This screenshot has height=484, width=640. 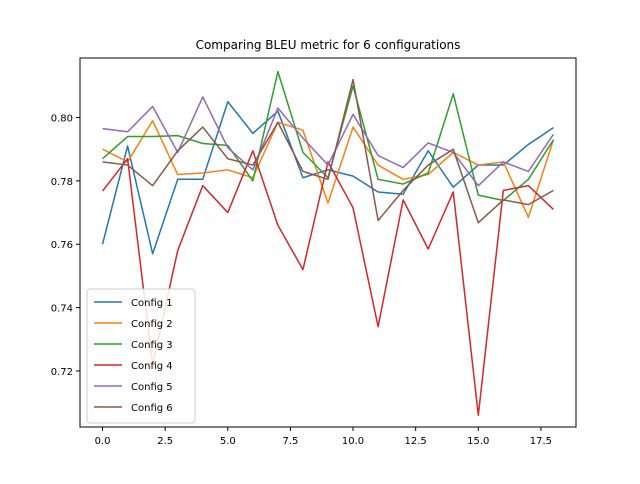 I want to click on legend-label: Config 5, so click(x=152, y=387).